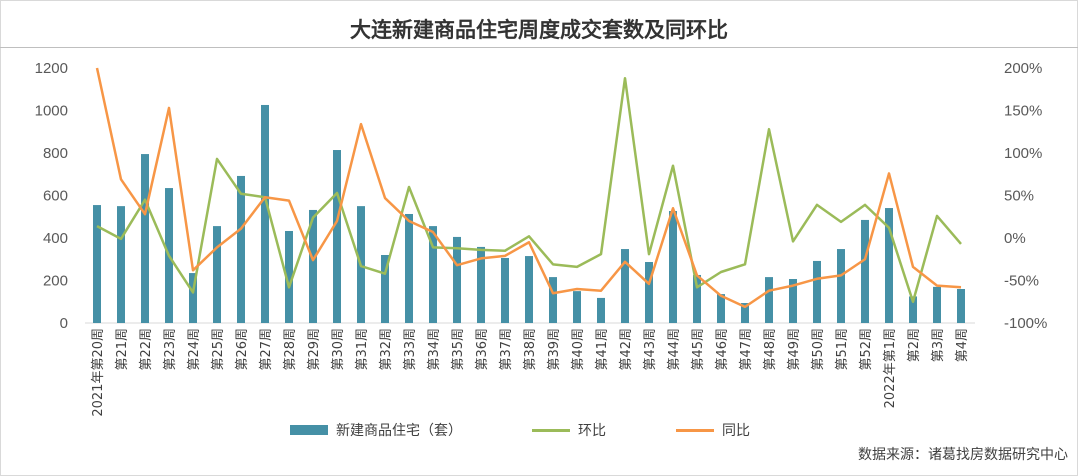  What do you see at coordinates (458, 349) in the screenshot?
I see `category-label: 第35周` at bounding box center [458, 349].